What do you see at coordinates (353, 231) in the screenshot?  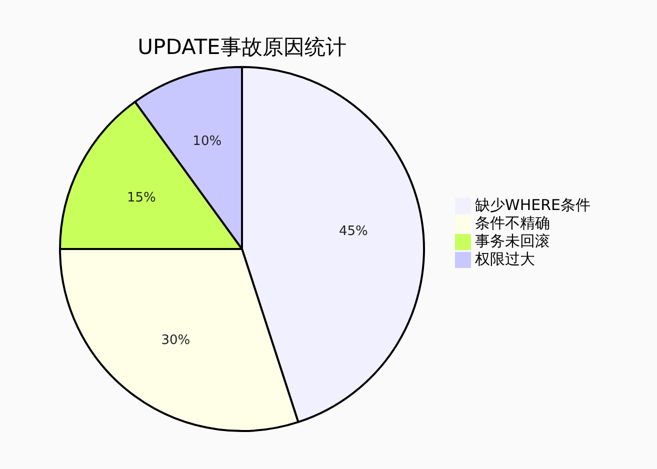 I see `data-label: 45%` at bounding box center [353, 231].